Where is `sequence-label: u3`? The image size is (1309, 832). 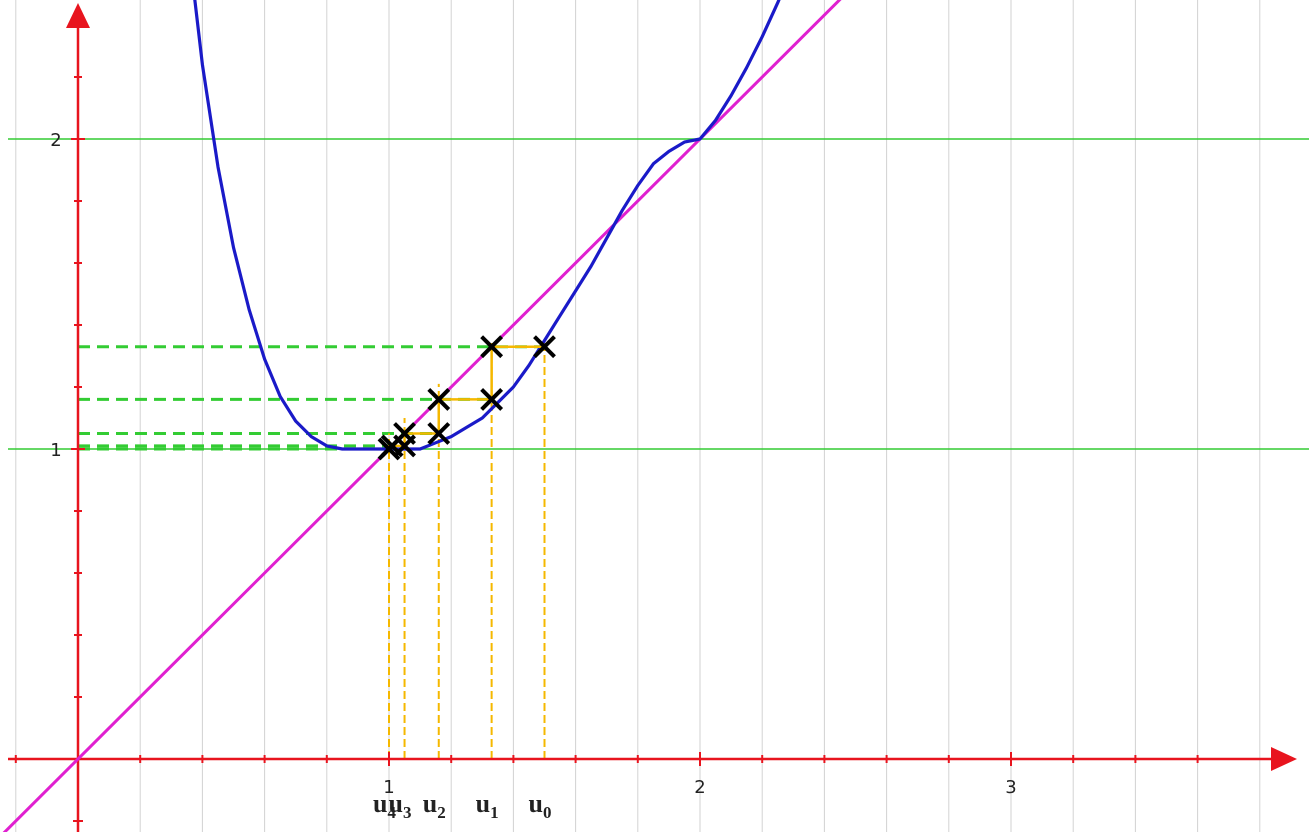 sequence-label: u3 is located at coordinates (400, 805).